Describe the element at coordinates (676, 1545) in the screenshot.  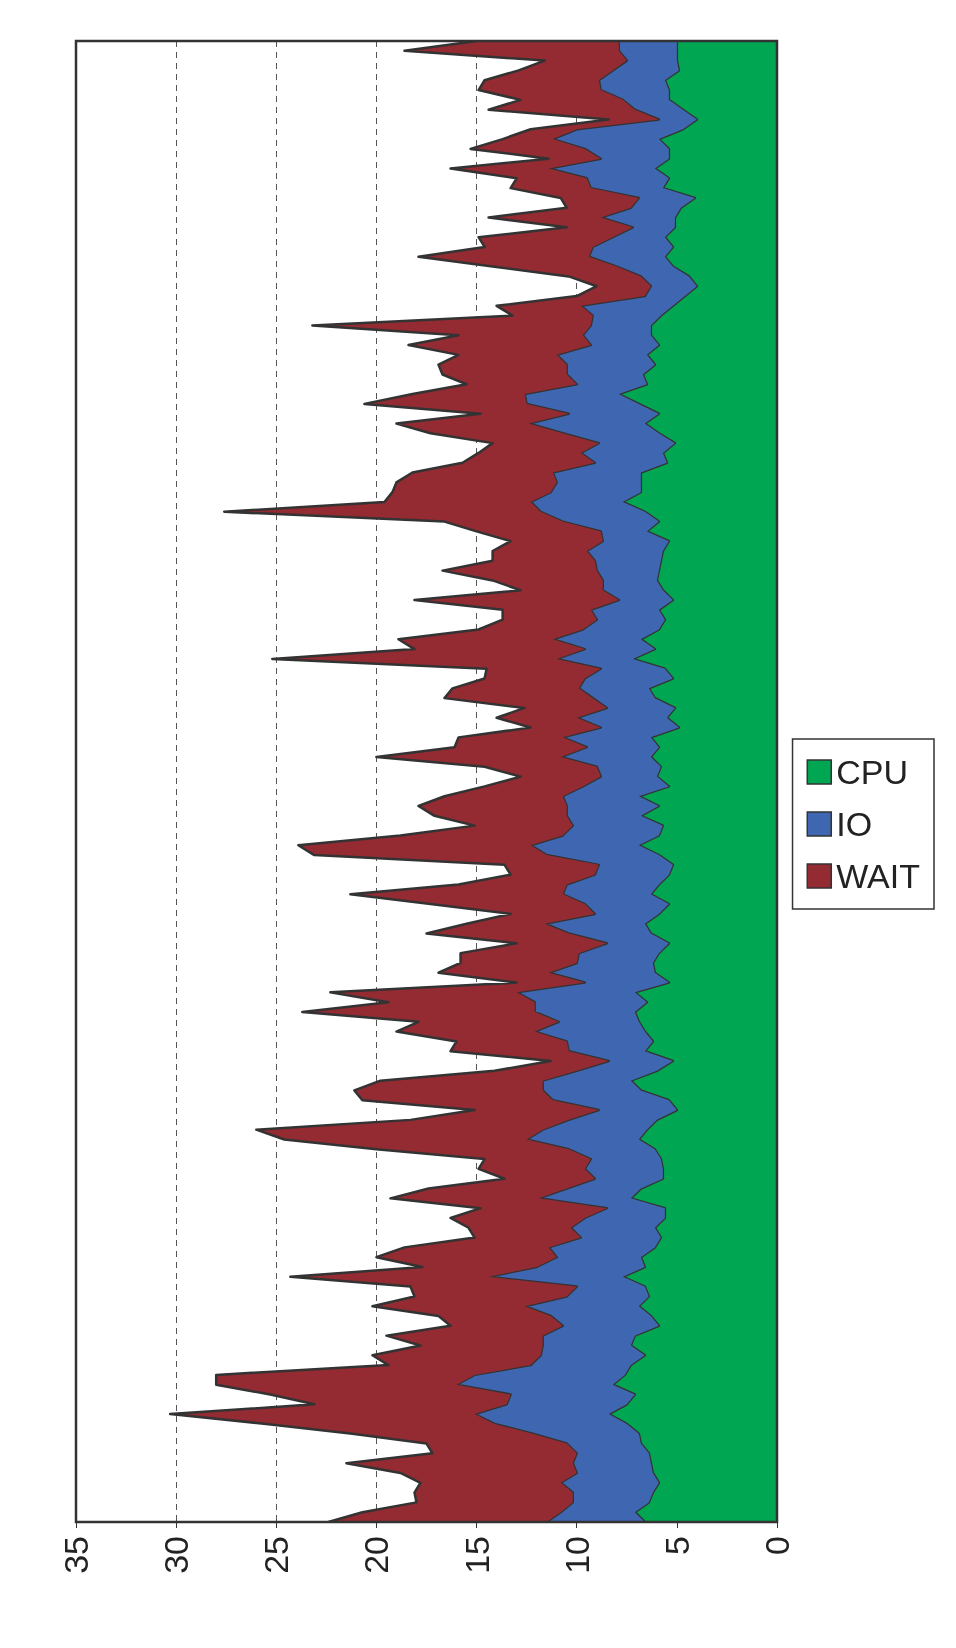
I see `x-tick-label: 5` at that location.